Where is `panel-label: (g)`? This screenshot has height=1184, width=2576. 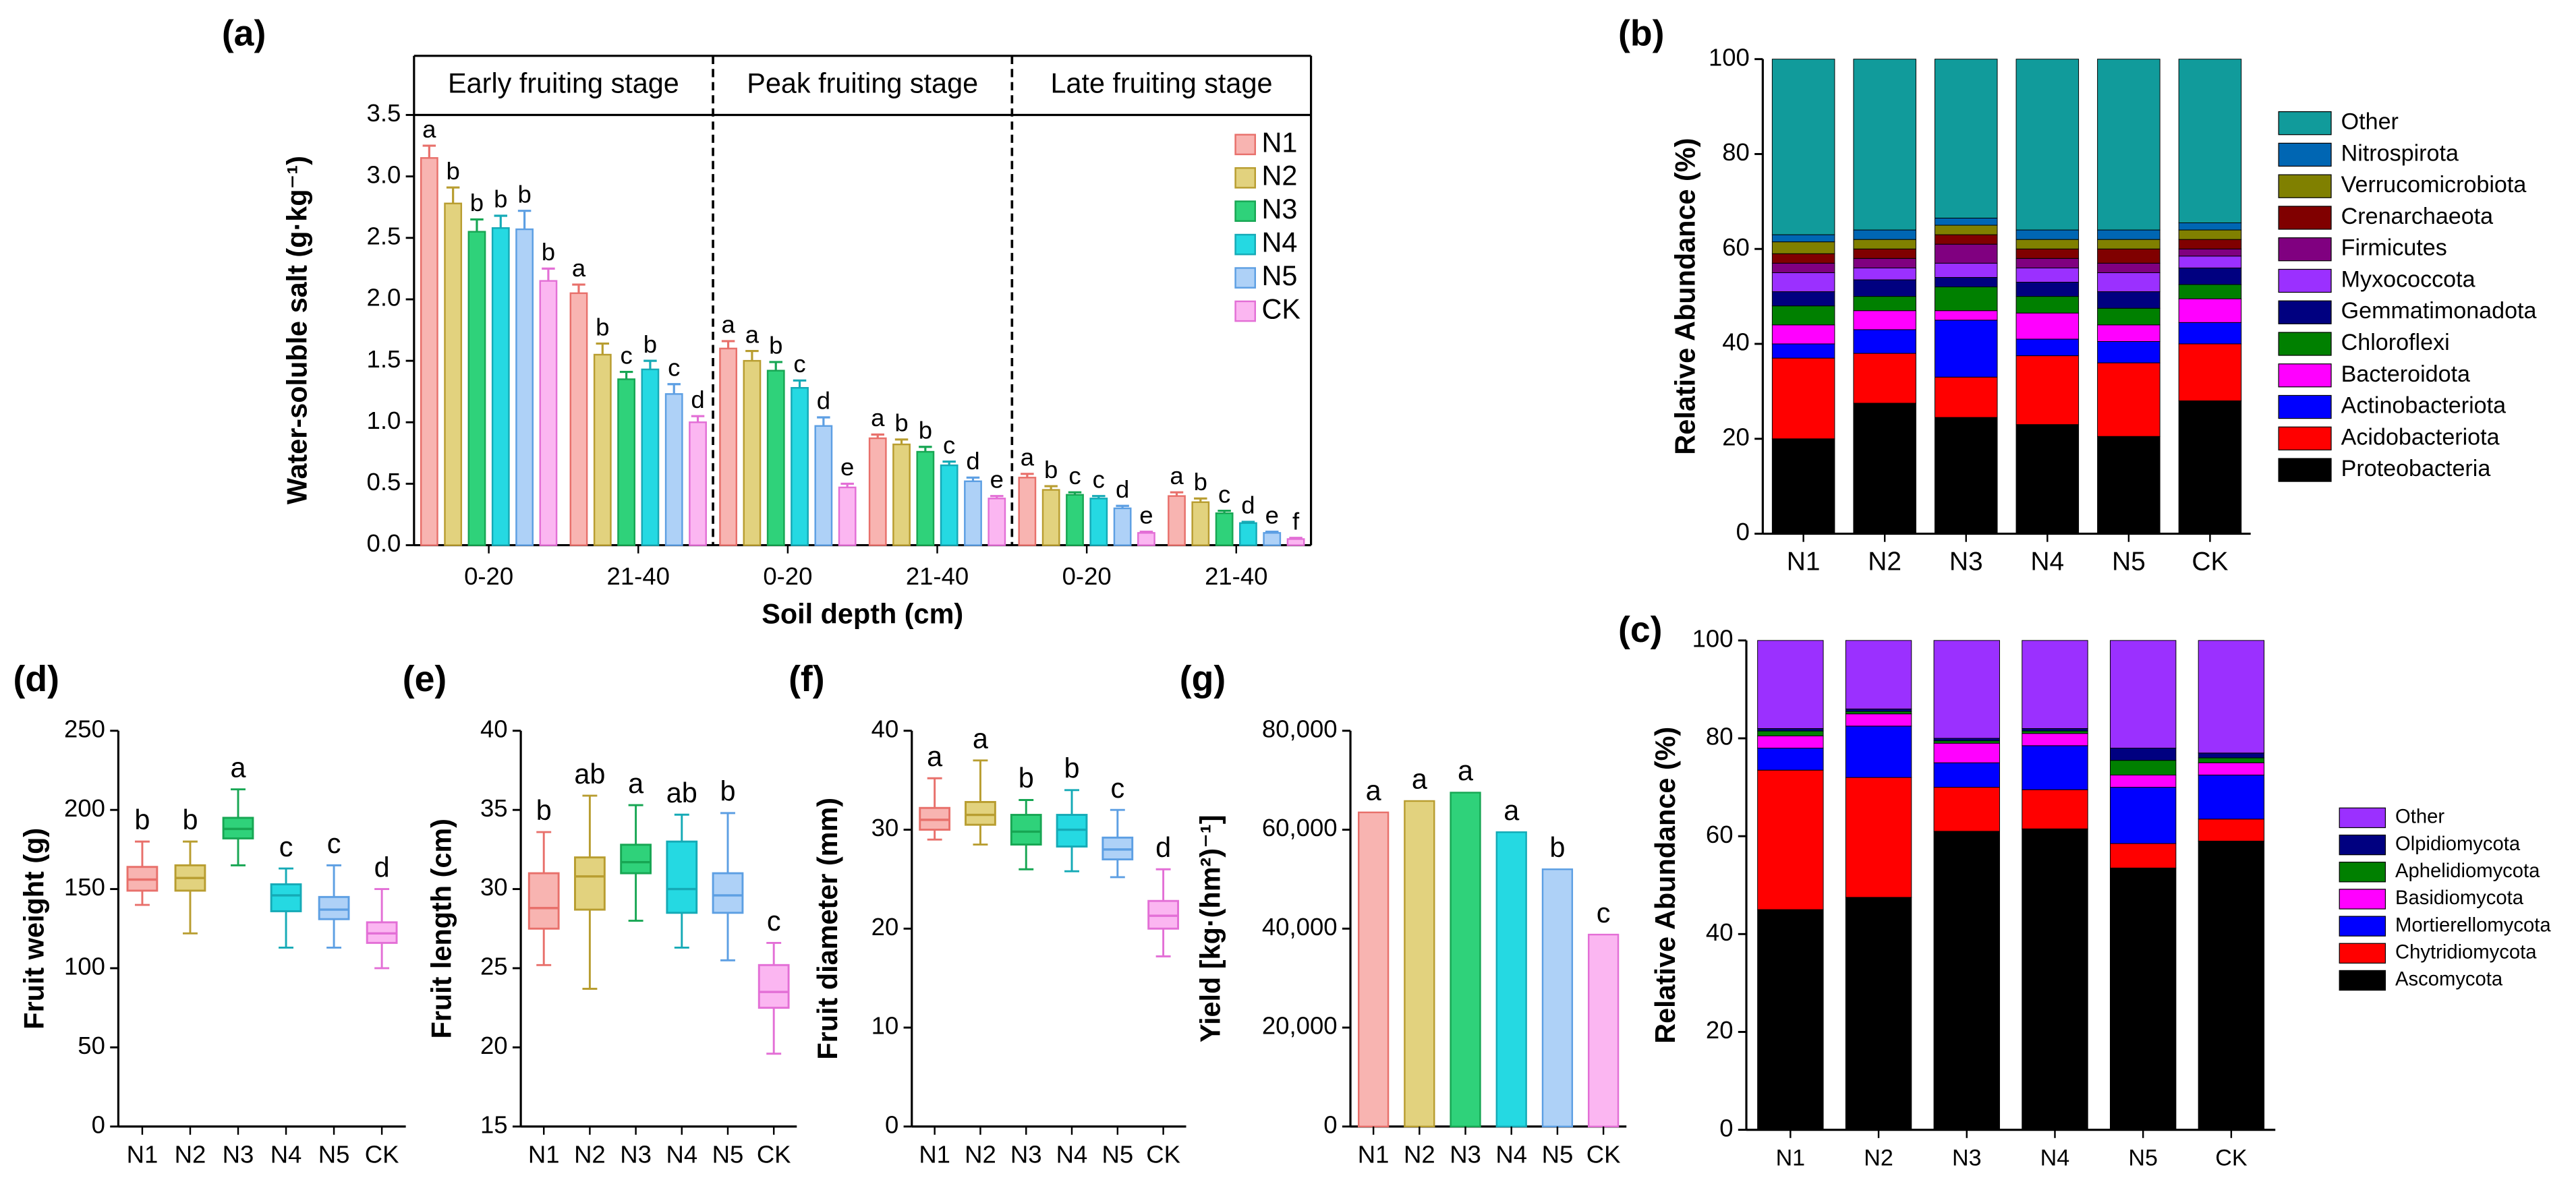
panel-label: (g) is located at coordinates (1203, 679).